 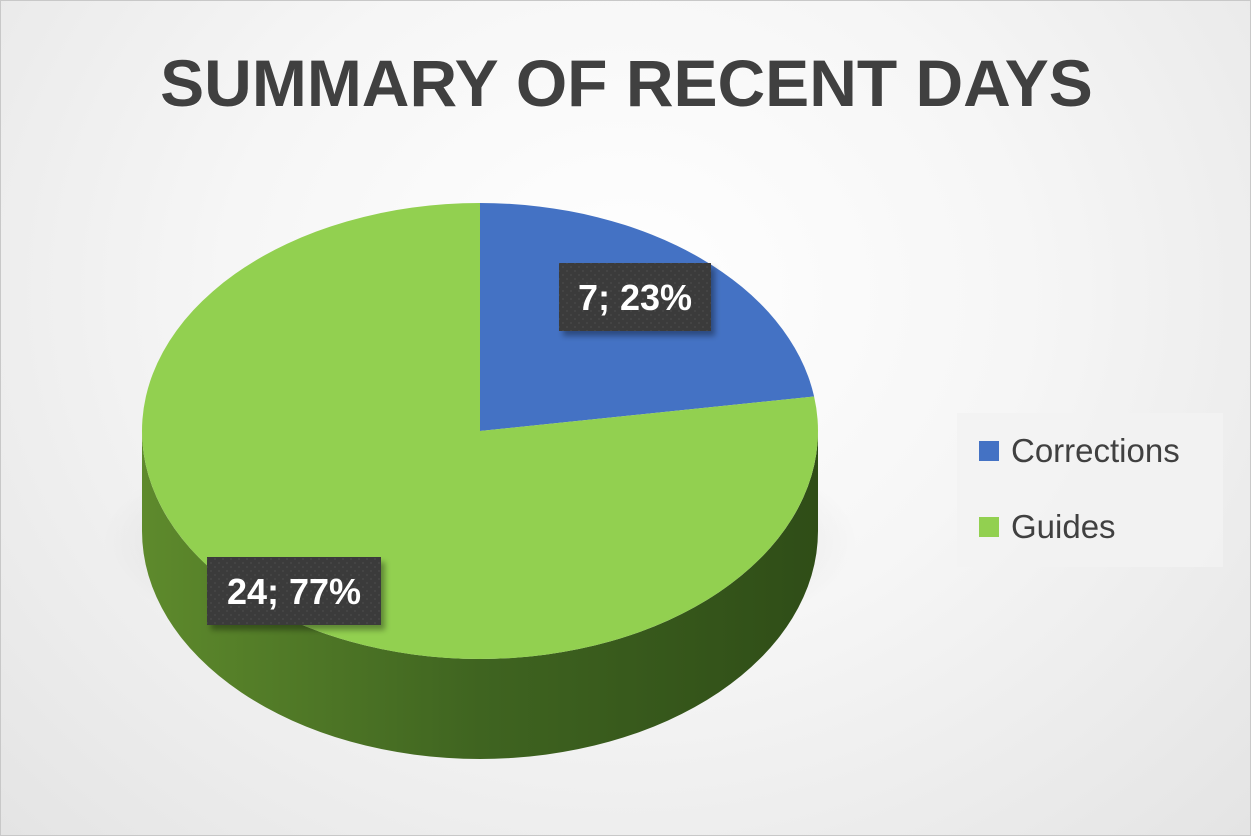 I want to click on legend-item-guides: Guides, so click(x=1047, y=527).